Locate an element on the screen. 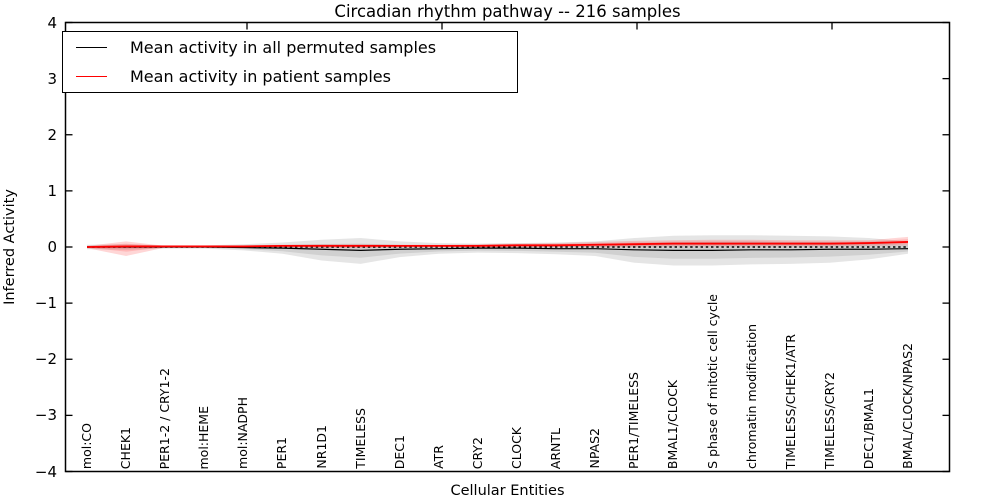 The image size is (1000, 500). x-tick-label: TIMELESS/CRY2 is located at coordinates (829, 420).